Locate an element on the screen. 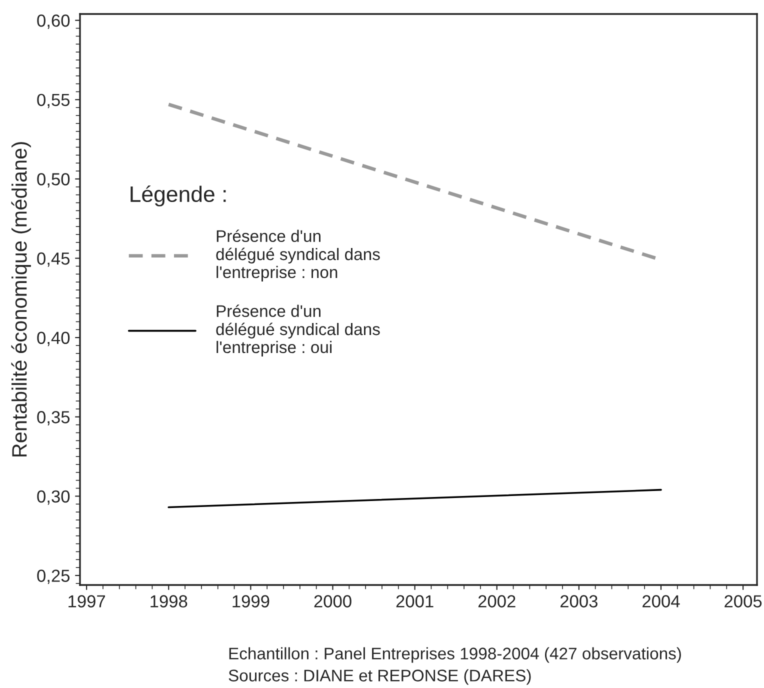  x-tick-label: 2002 is located at coordinates (497, 601).